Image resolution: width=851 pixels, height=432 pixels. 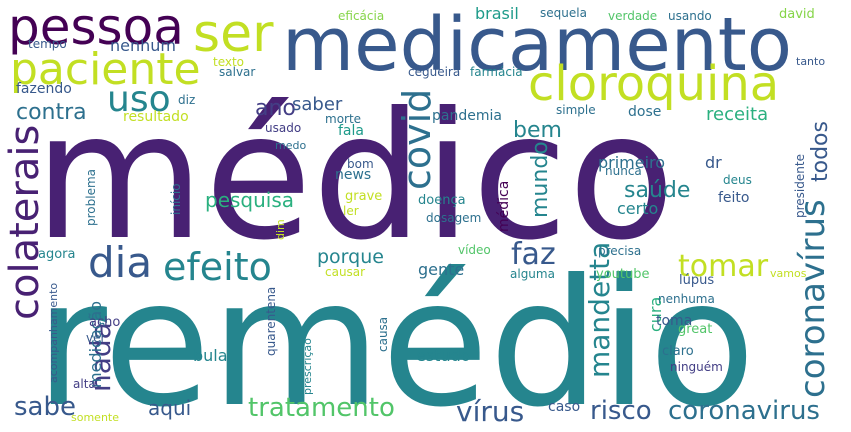 I want to click on word-39: certo, so click(x=638, y=208).